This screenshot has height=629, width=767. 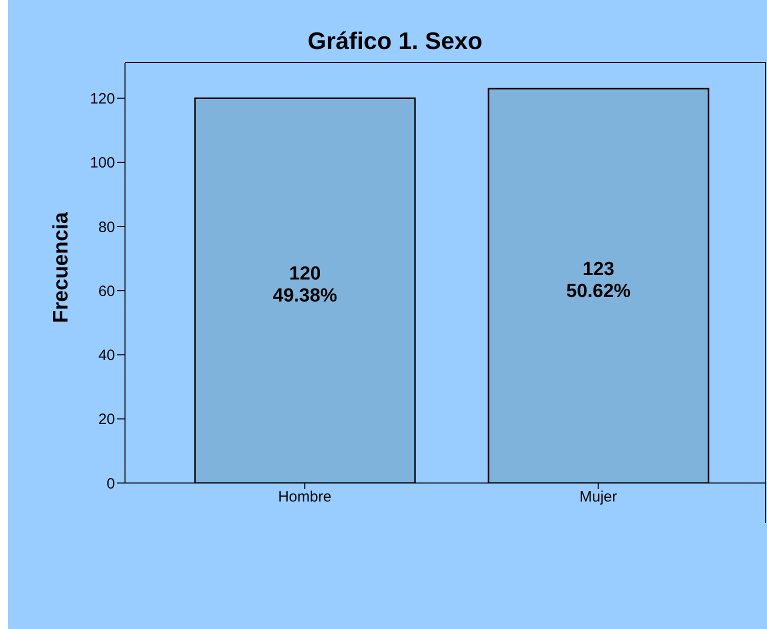 I want to click on y-tick-label: 0, so click(x=110, y=483).